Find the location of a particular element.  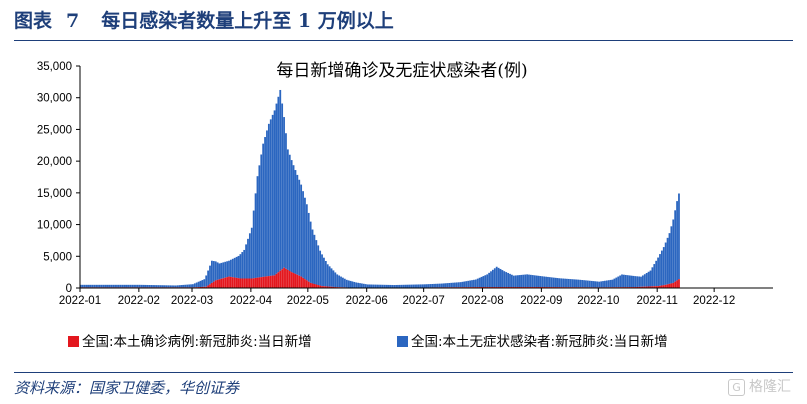

x-tick-label: 2022-11 is located at coordinates (657, 301).